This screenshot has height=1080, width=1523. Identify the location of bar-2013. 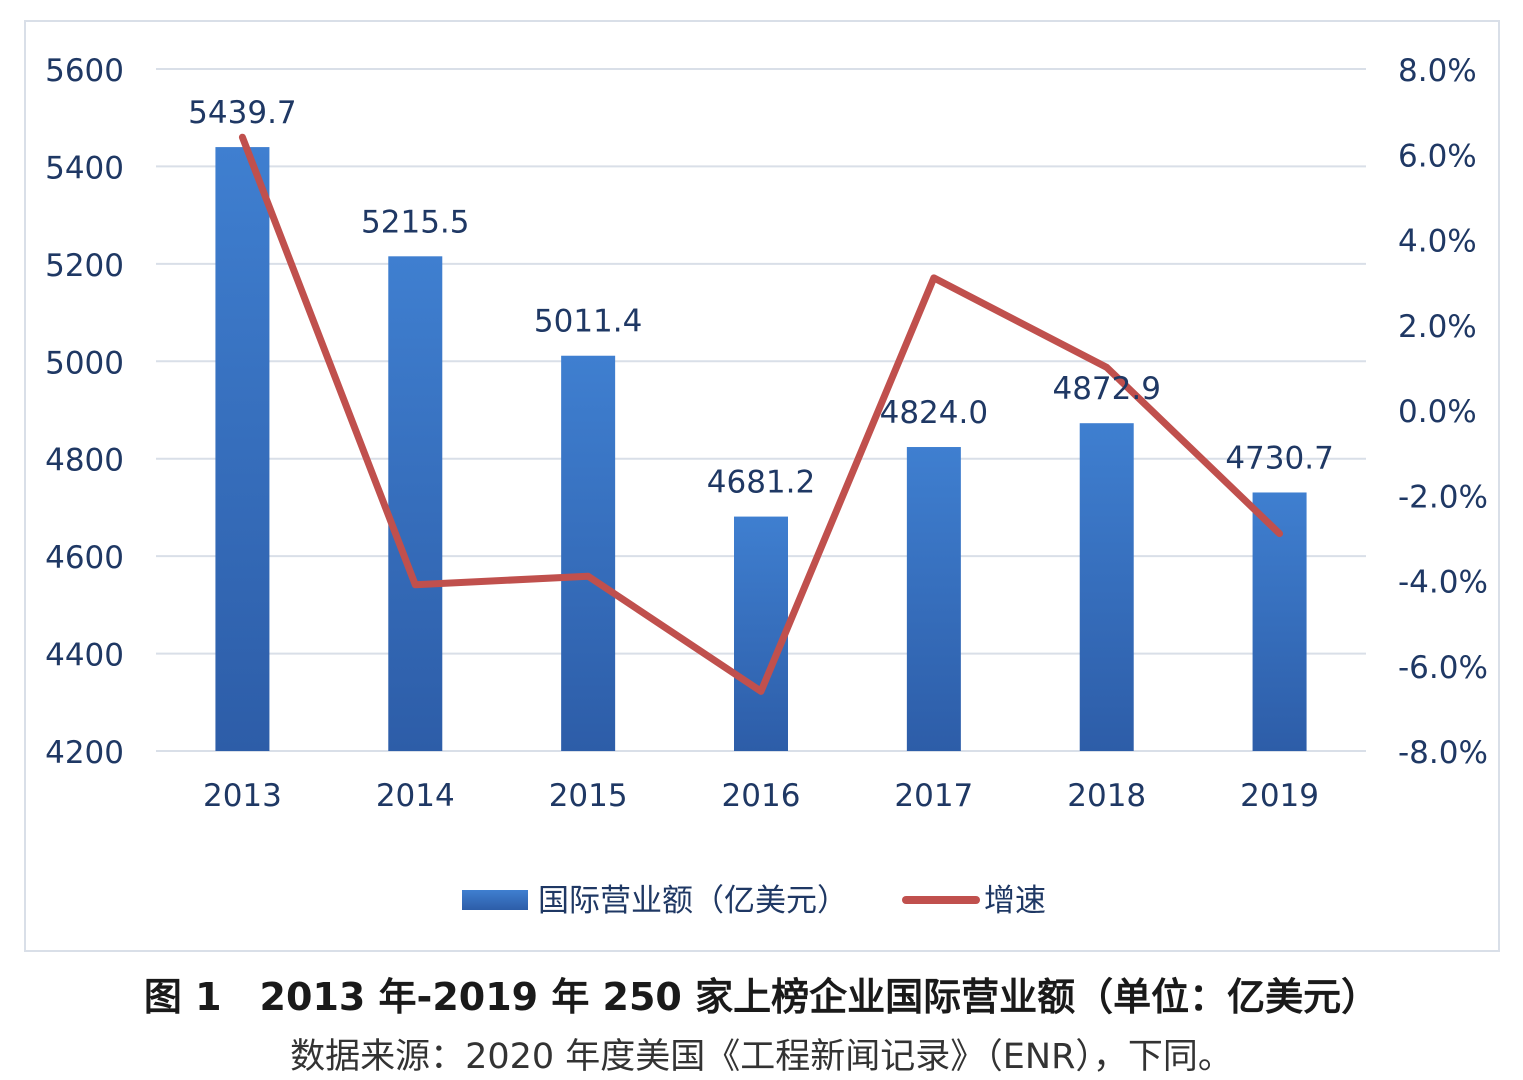
(242, 449).